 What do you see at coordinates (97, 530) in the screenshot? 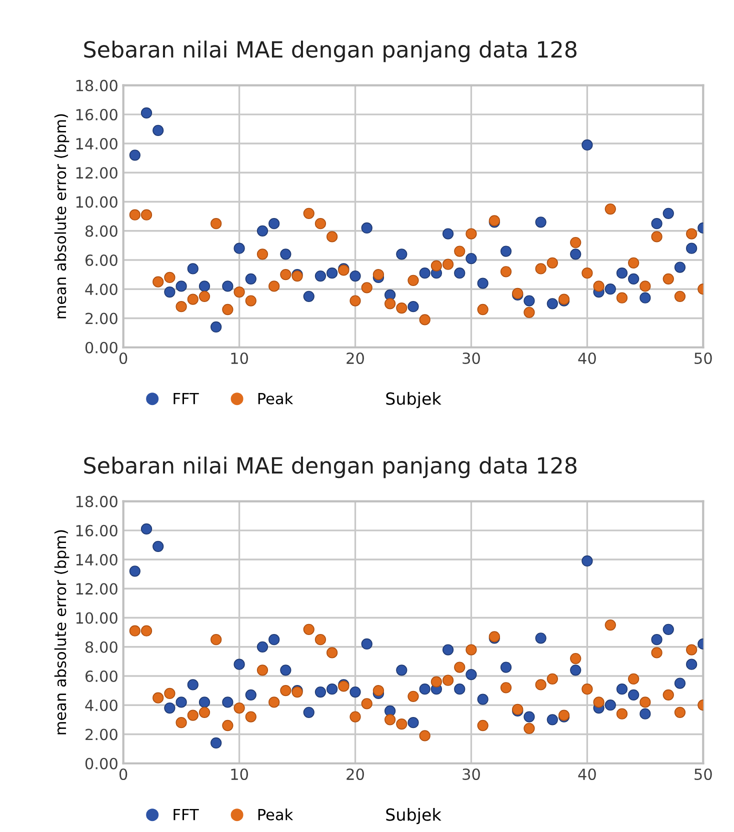
I see `y-tick-label: 16.00` at bounding box center [97, 530].